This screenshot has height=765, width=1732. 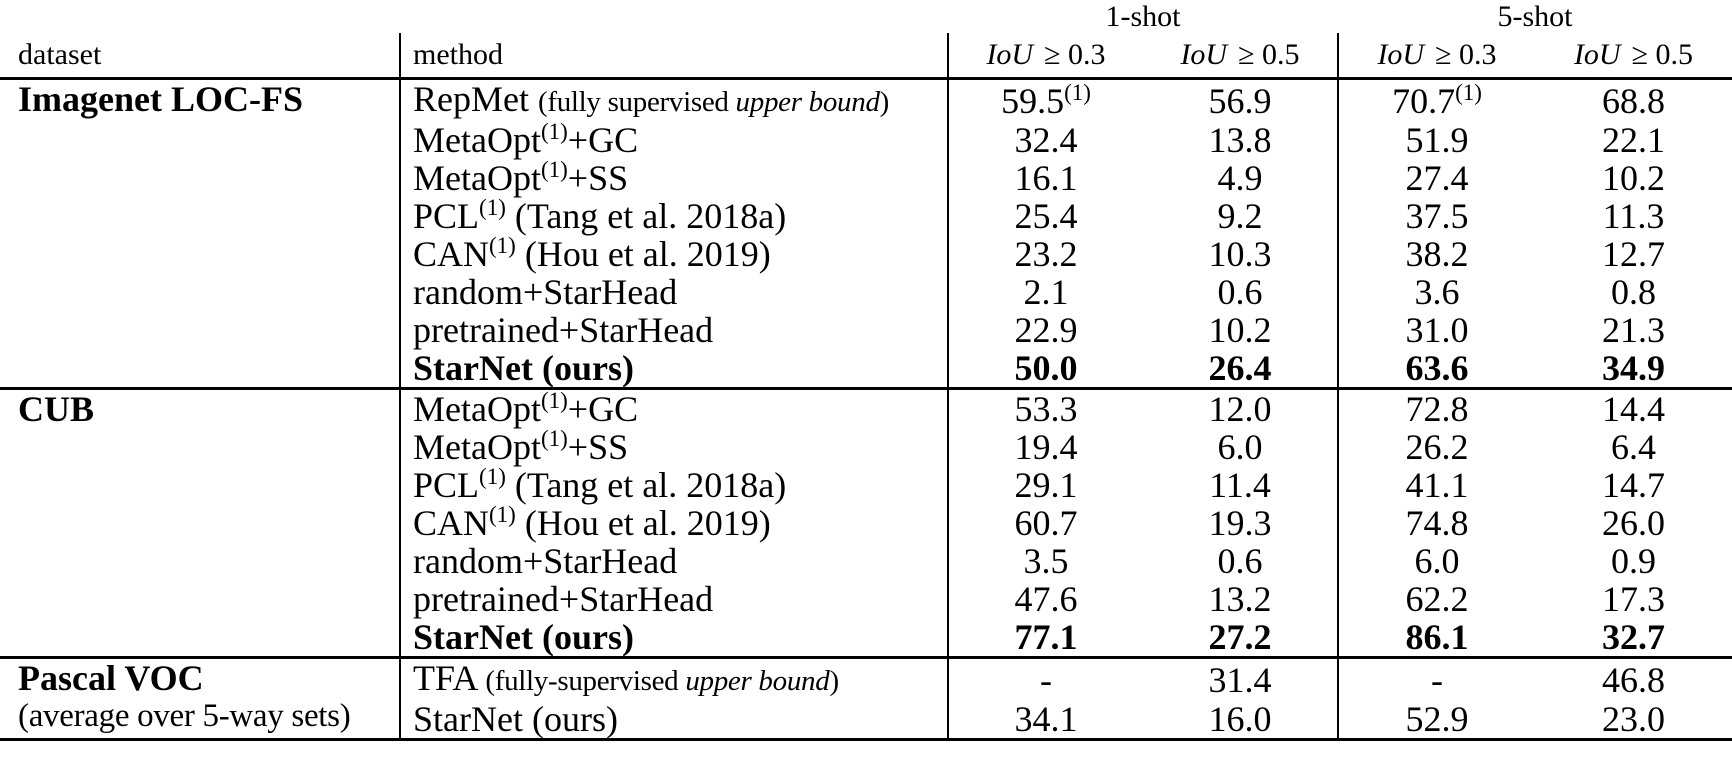 What do you see at coordinates (1240, 485) in the screenshot?
I see `value-cell: 11.4` at bounding box center [1240, 485].